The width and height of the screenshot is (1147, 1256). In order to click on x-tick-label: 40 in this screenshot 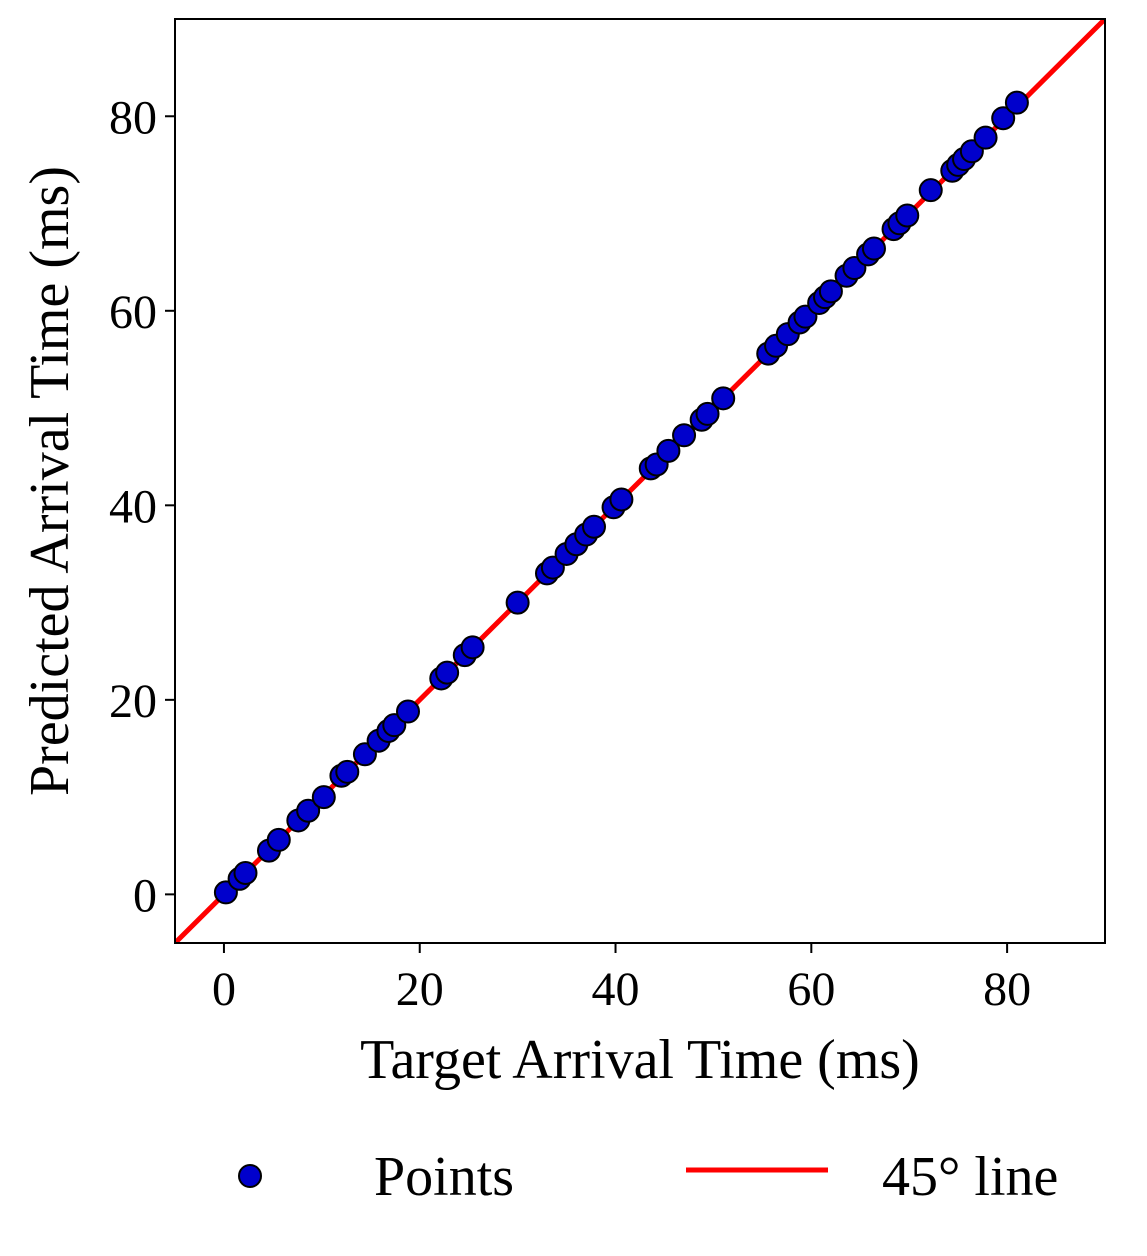, I will do `click(616, 989)`.